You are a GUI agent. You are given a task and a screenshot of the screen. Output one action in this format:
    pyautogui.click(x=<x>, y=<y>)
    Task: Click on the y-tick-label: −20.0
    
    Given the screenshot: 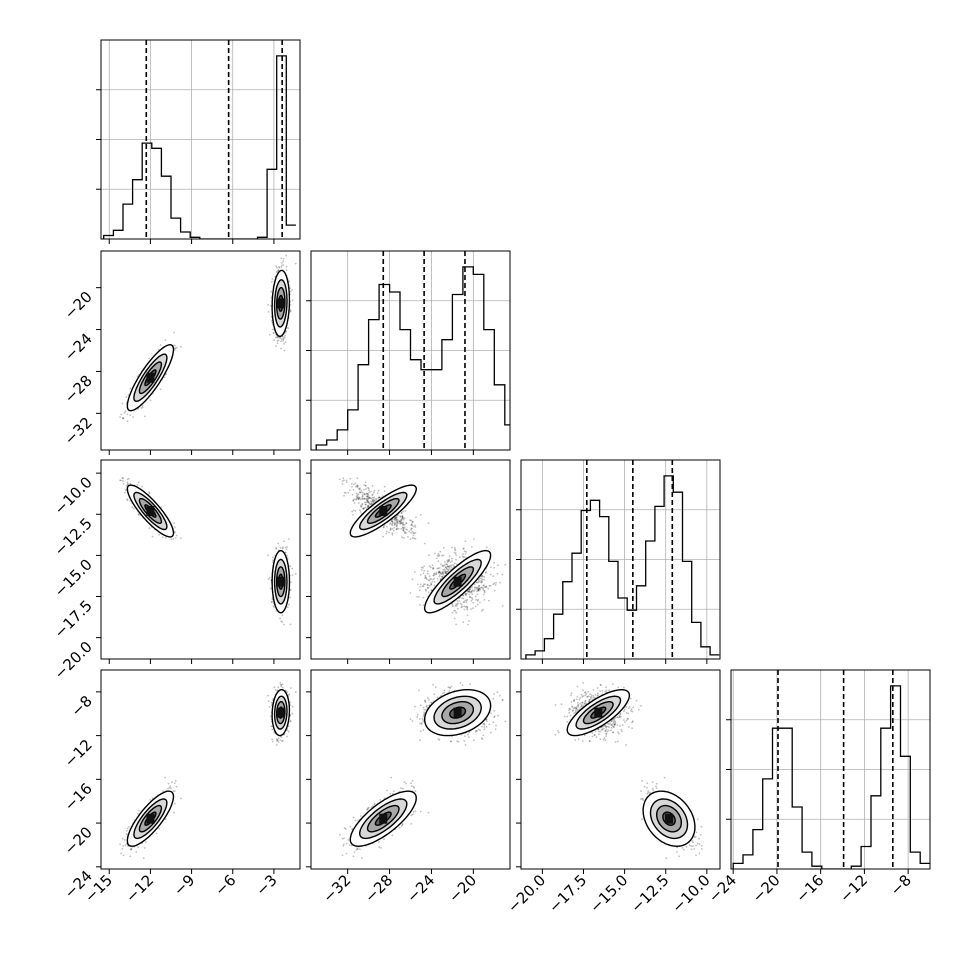 What is the action you would take?
    pyautogui.click(x=73, y=660)
    